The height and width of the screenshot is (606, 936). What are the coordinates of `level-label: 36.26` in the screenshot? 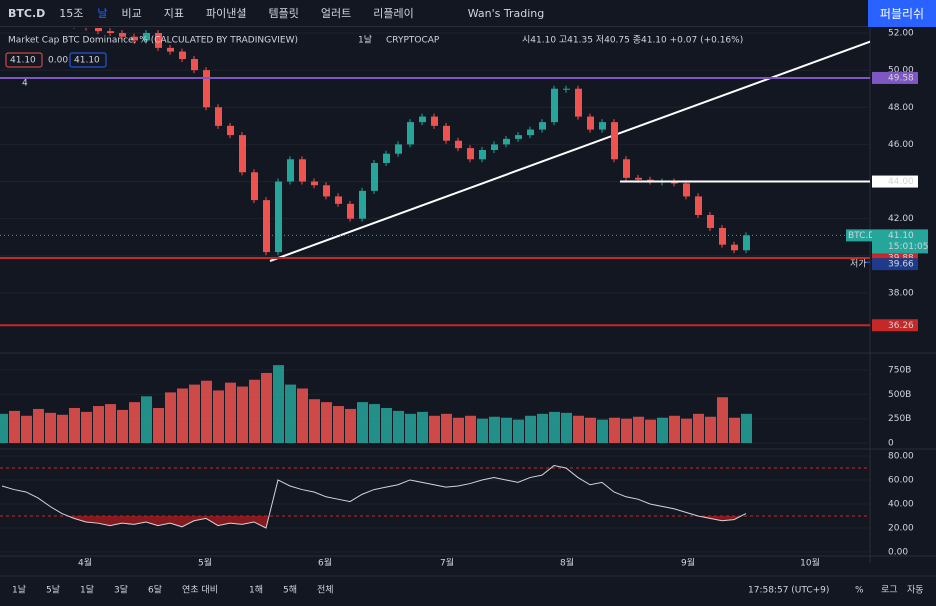 It's located at (901, 326).